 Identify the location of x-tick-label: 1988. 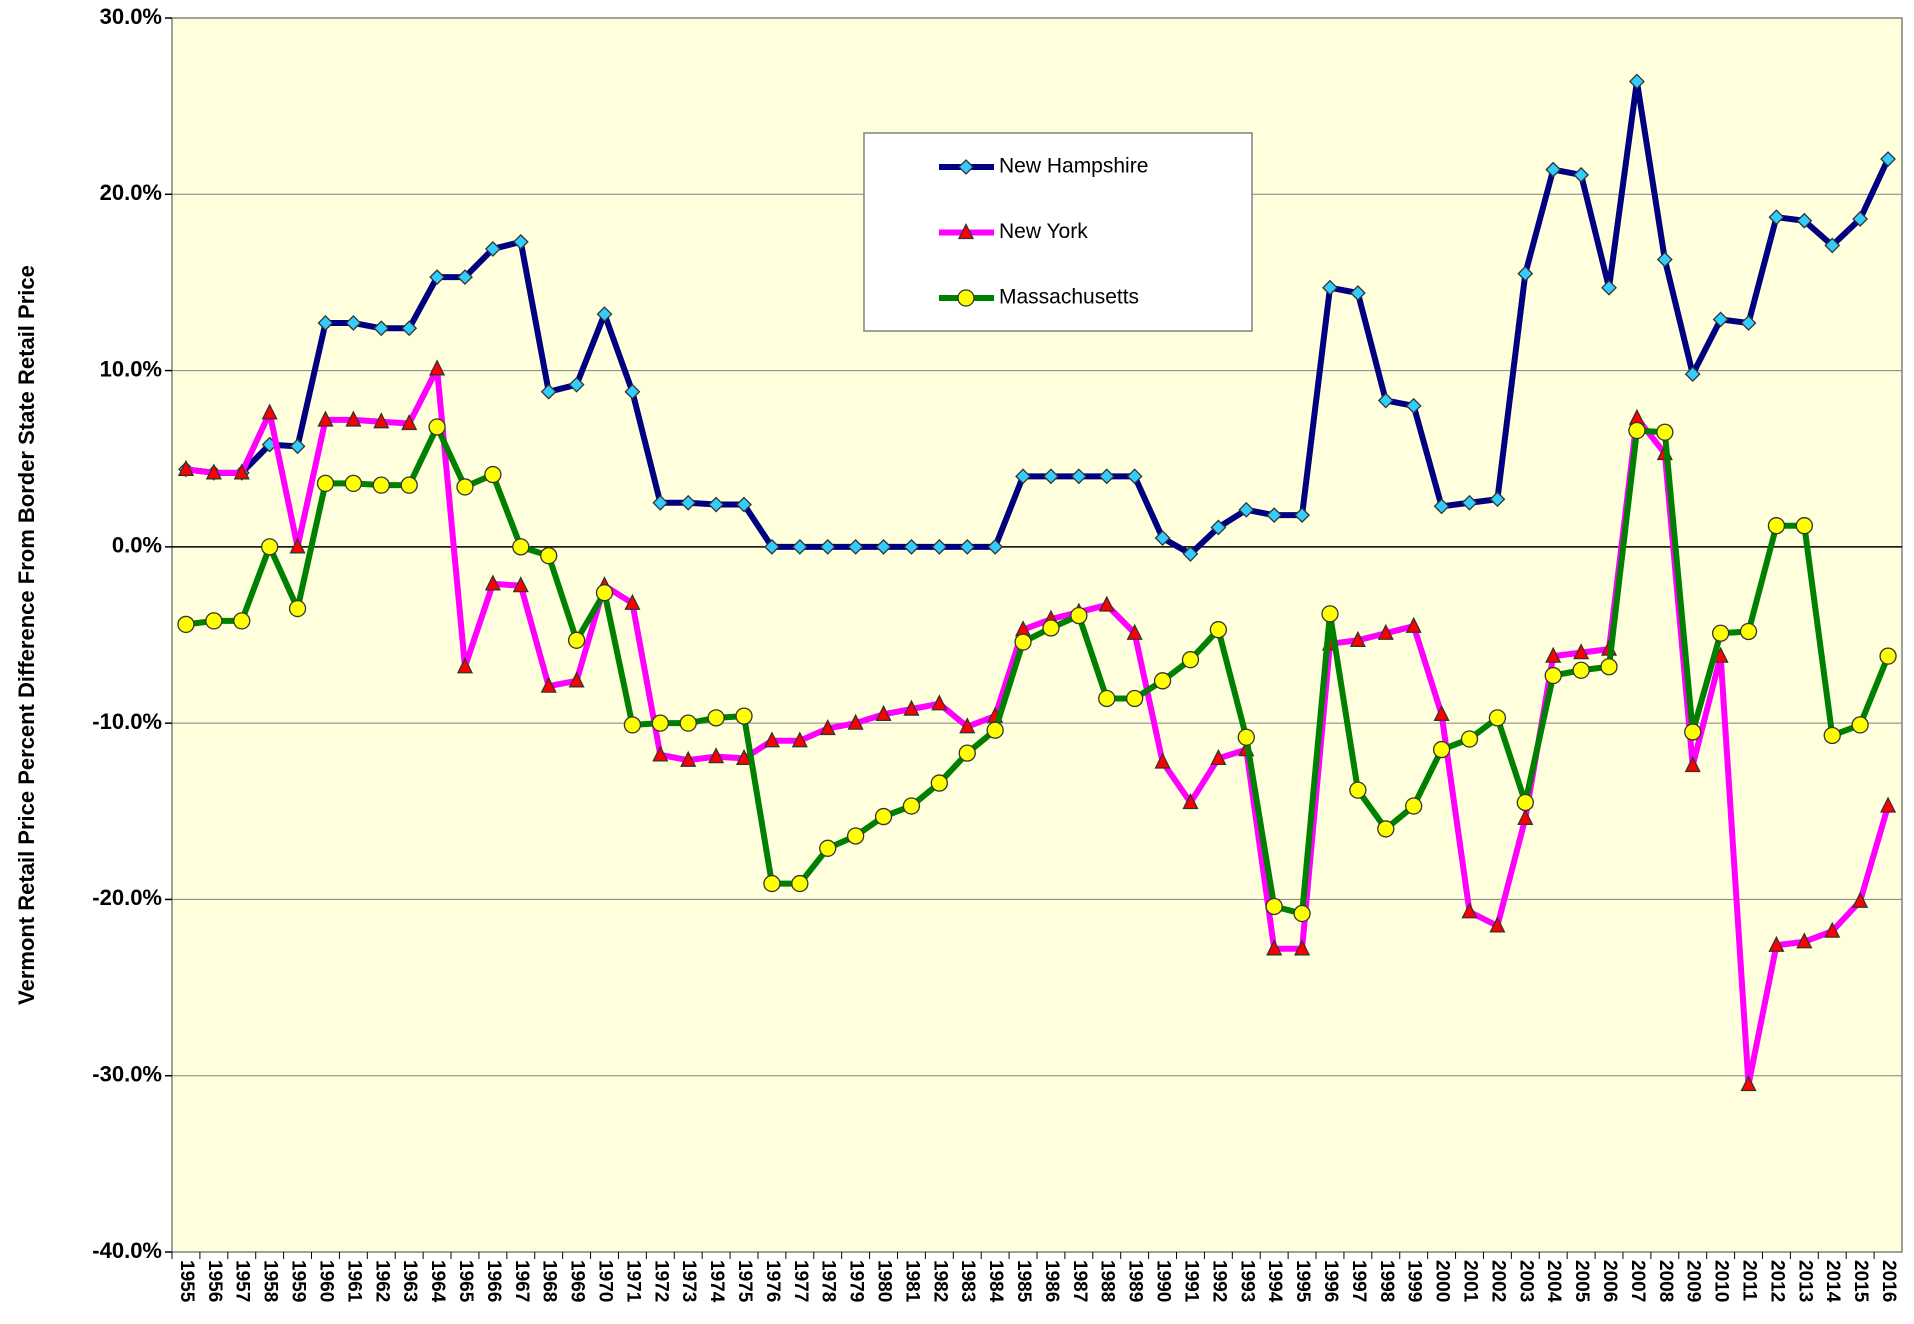
(1107, 1281).